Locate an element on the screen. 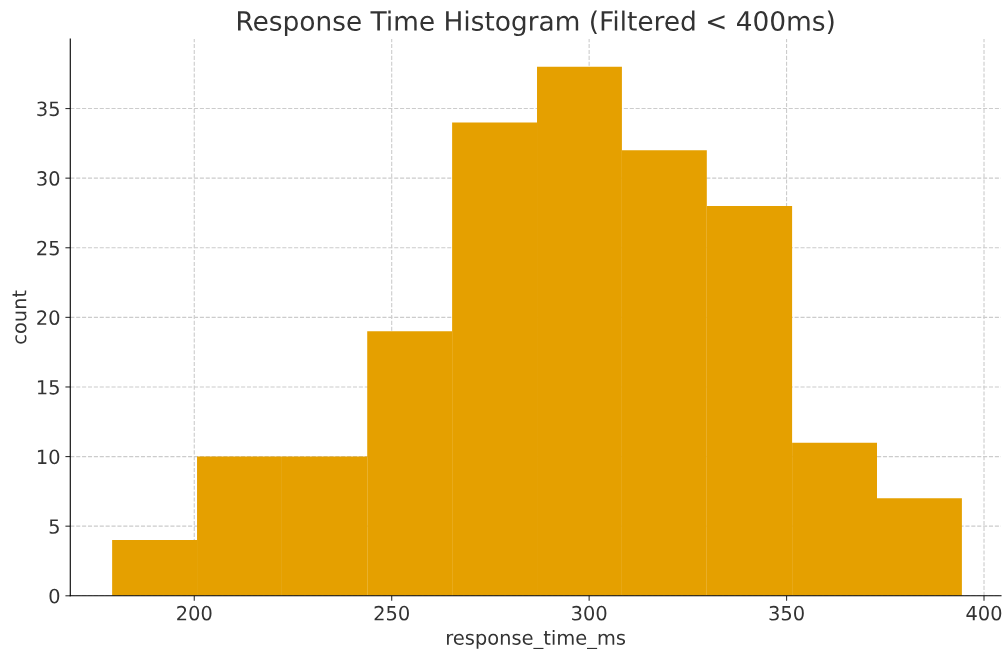  y-axis-title: count is located at coordinates (19, 317).